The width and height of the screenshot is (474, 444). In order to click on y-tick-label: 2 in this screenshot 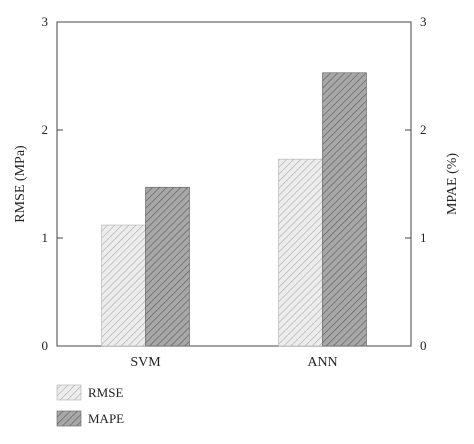, I will do `click(45, 129)`.